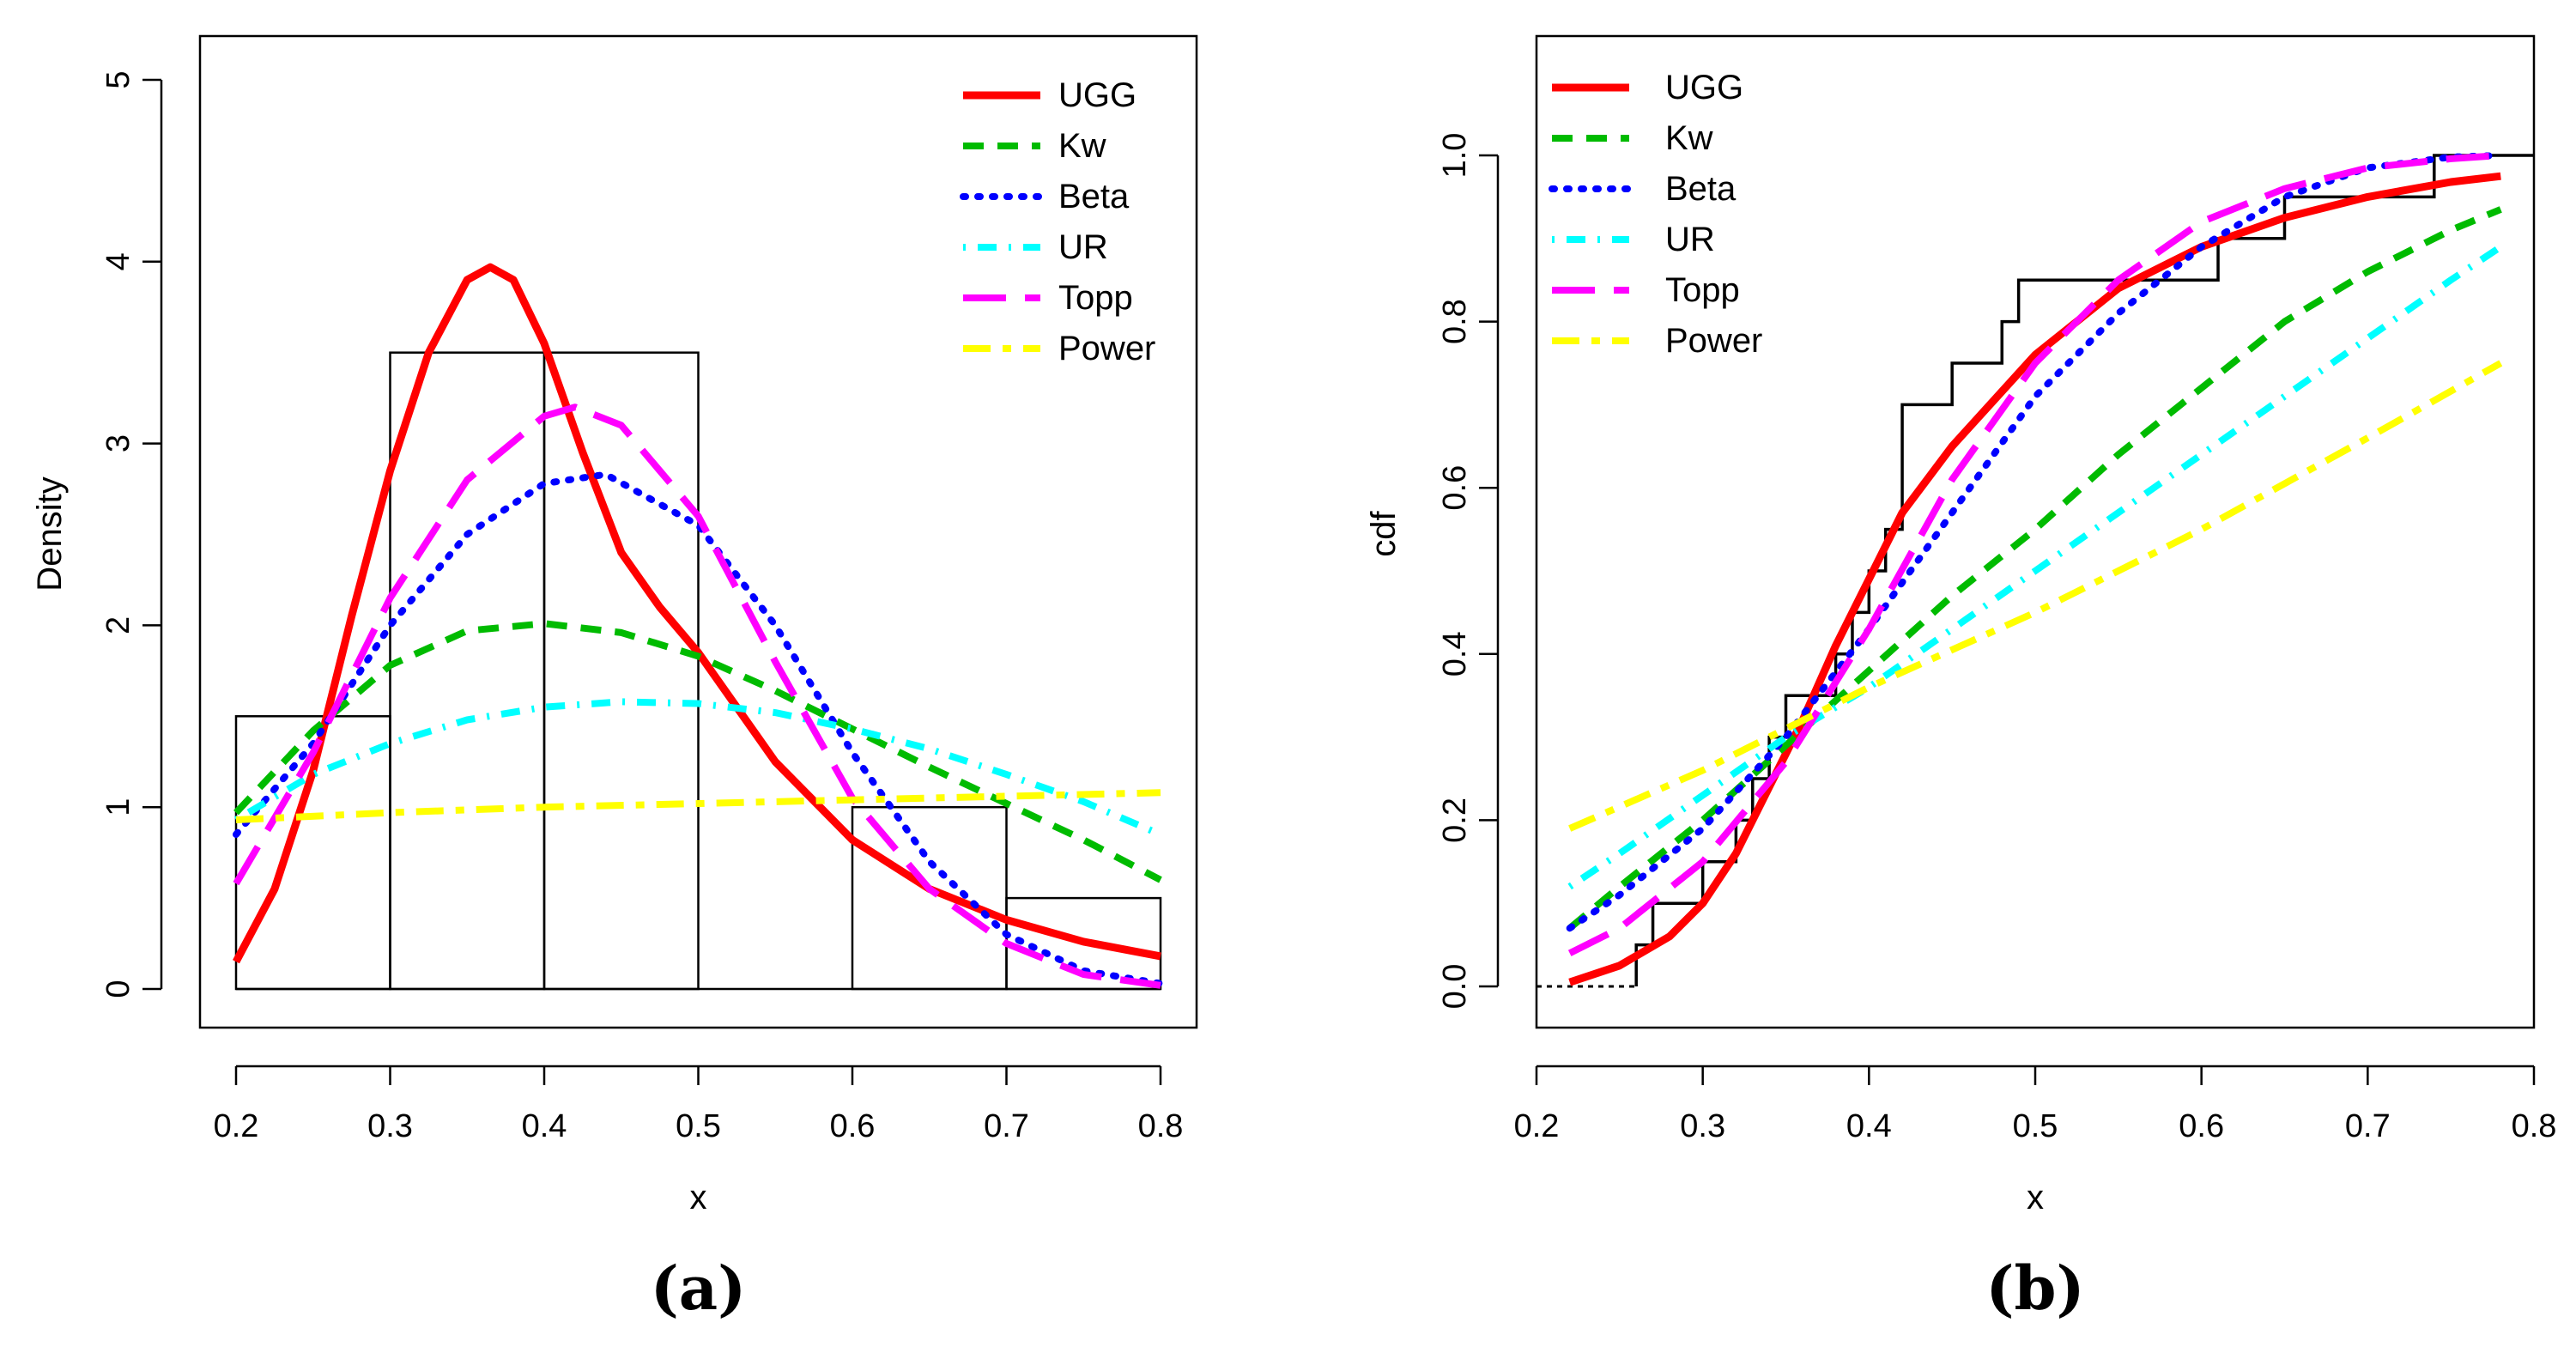  What do you see at coordinates (699, 1288) in the screenshot?
I see `panel-label: (a)` at bounding box center [699, 1288].